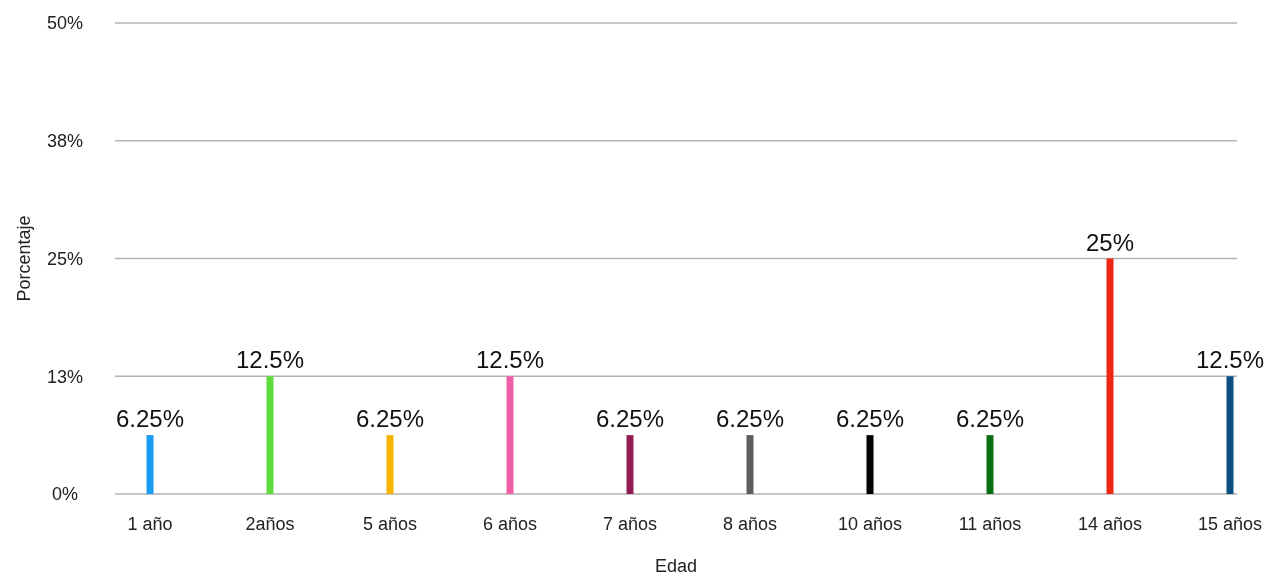  Describe the element at coordinates (270, 524) in the screenshot. I see `x-tick-label: 2años` at that location.